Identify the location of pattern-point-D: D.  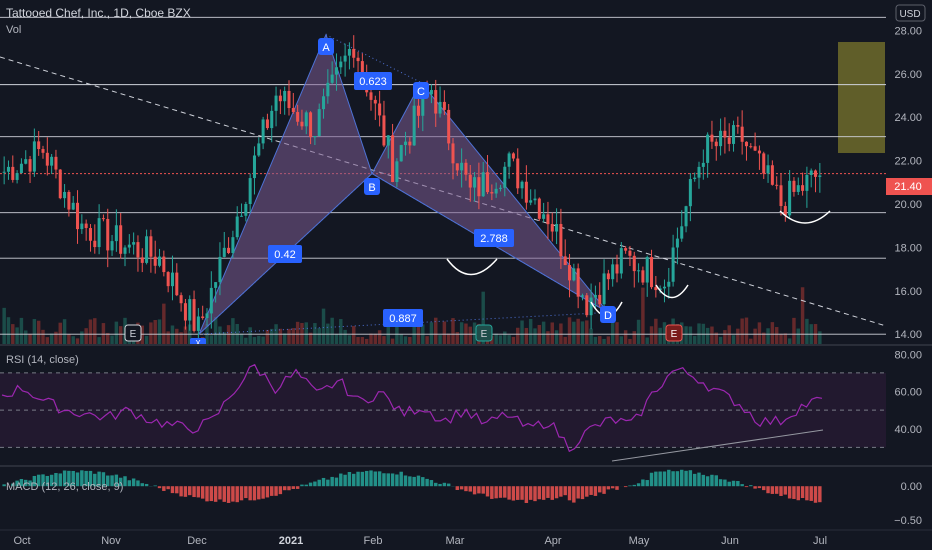
(608, 314).